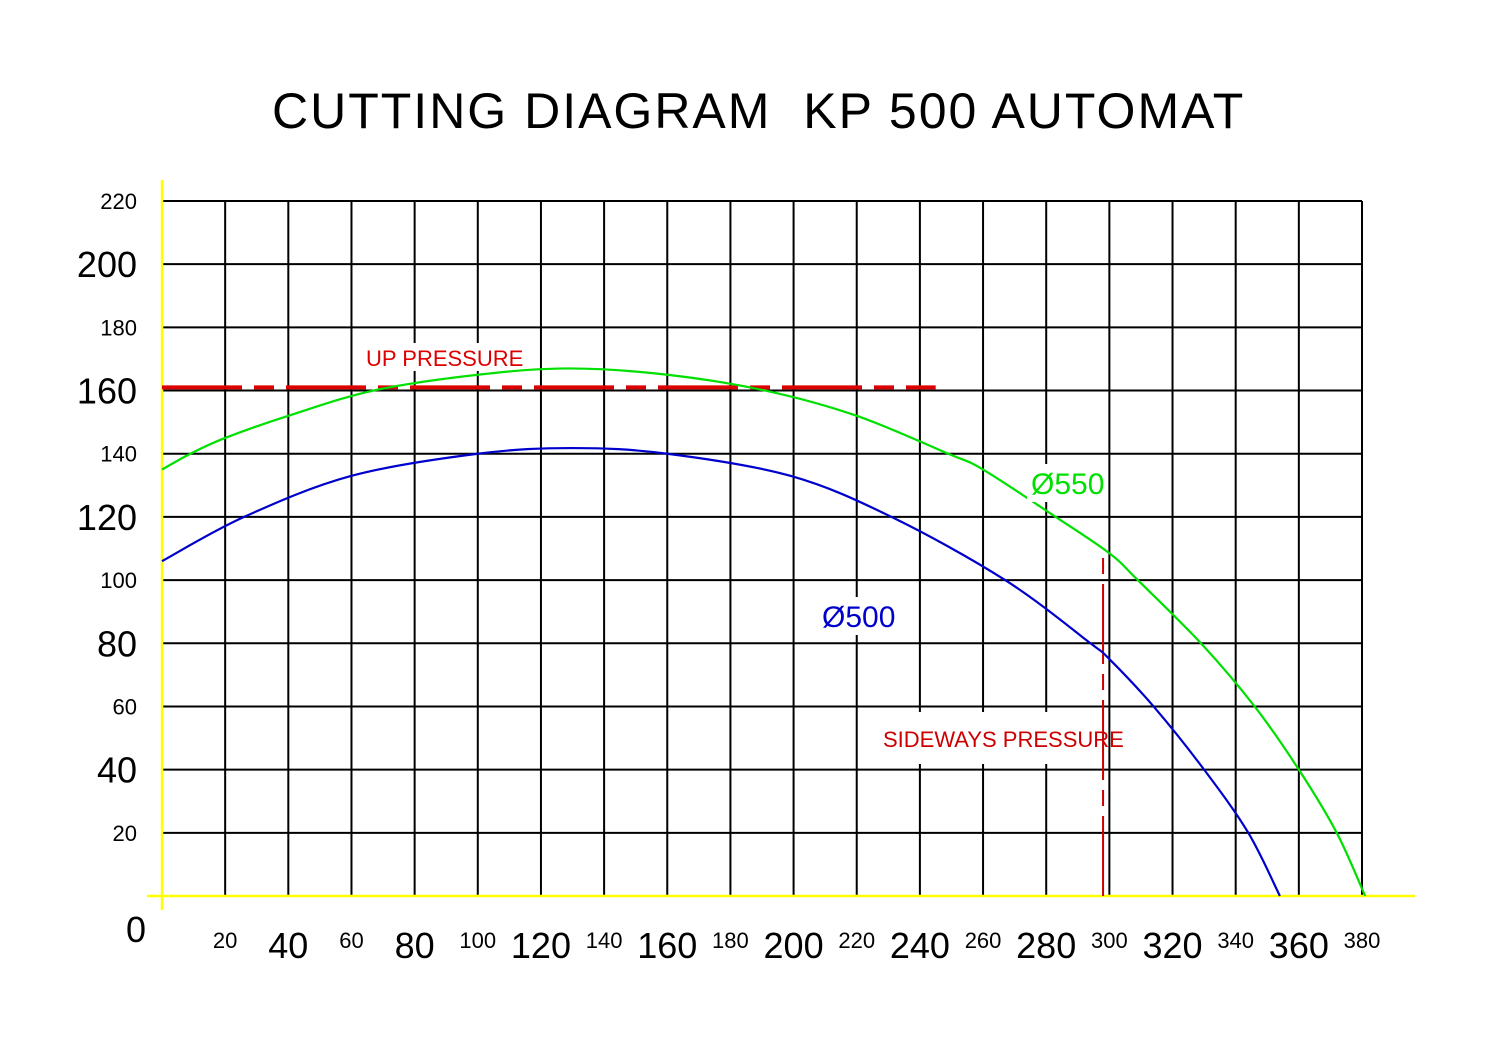  What do you see at coordinates (107, 391) in the screenshot?
I see `y-tick-label: 160` at bounding box center [107, 391].